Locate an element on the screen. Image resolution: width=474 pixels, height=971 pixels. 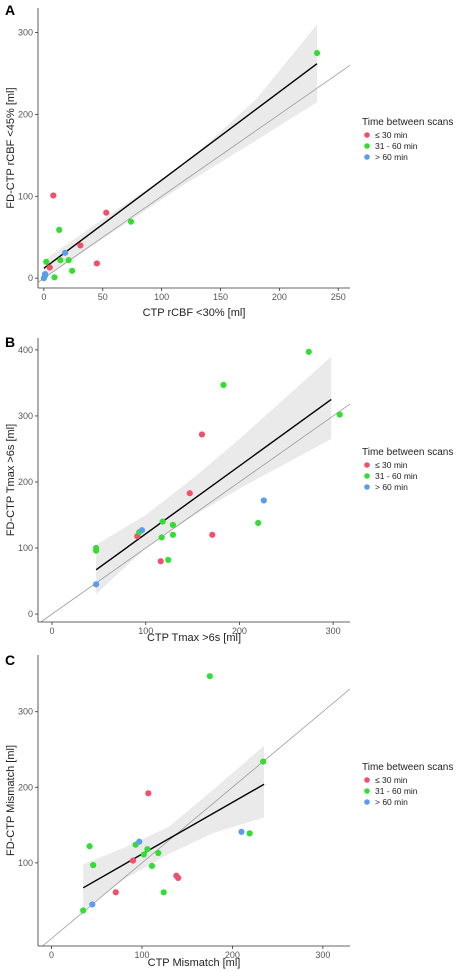
x-axis-label: CTP rCBF <30% [ml] is located at coordinates (194, 313).